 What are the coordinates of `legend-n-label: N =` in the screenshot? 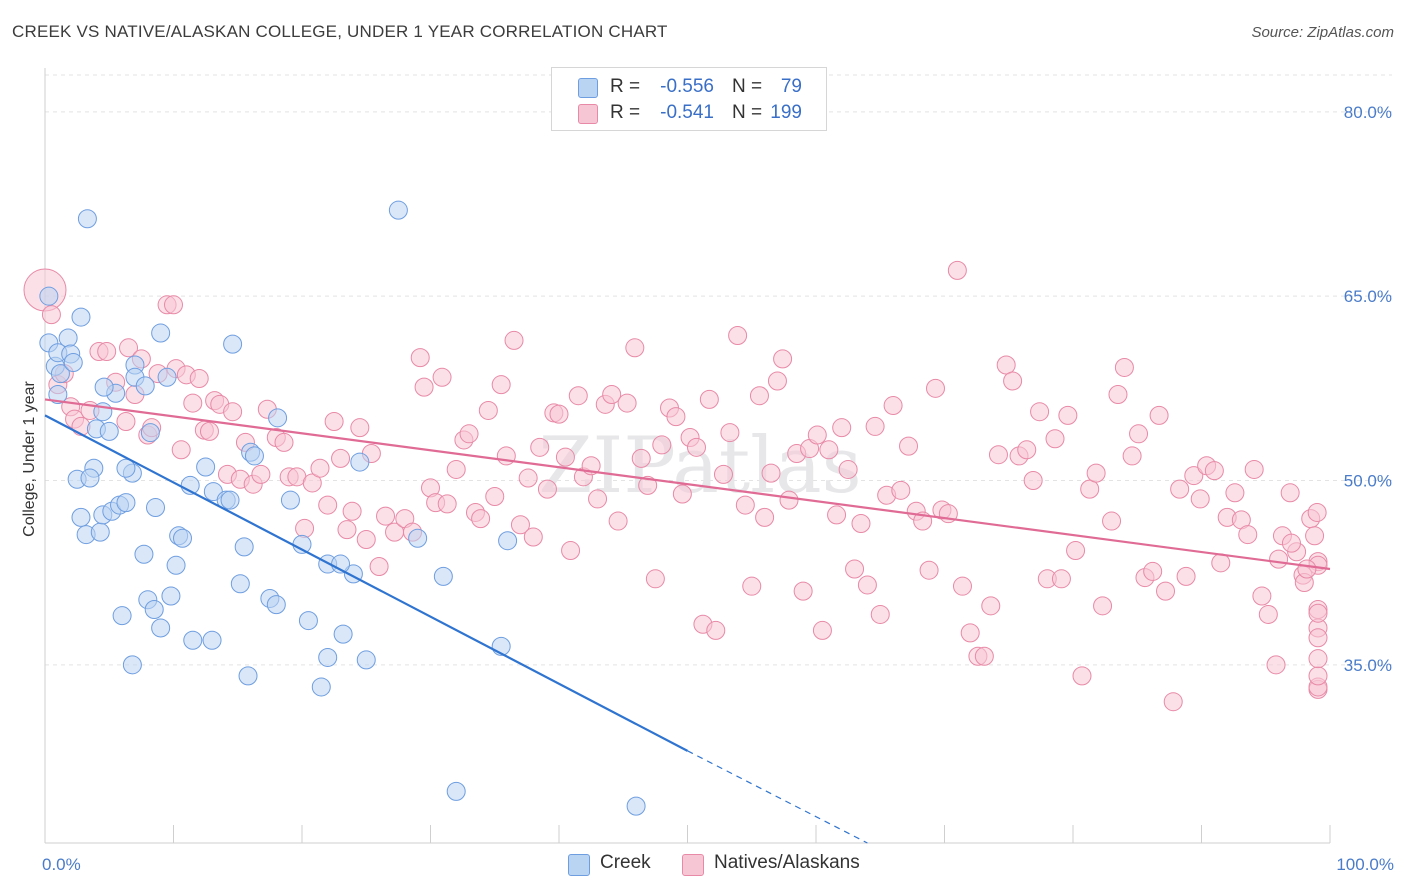 It's located at (747, 112).